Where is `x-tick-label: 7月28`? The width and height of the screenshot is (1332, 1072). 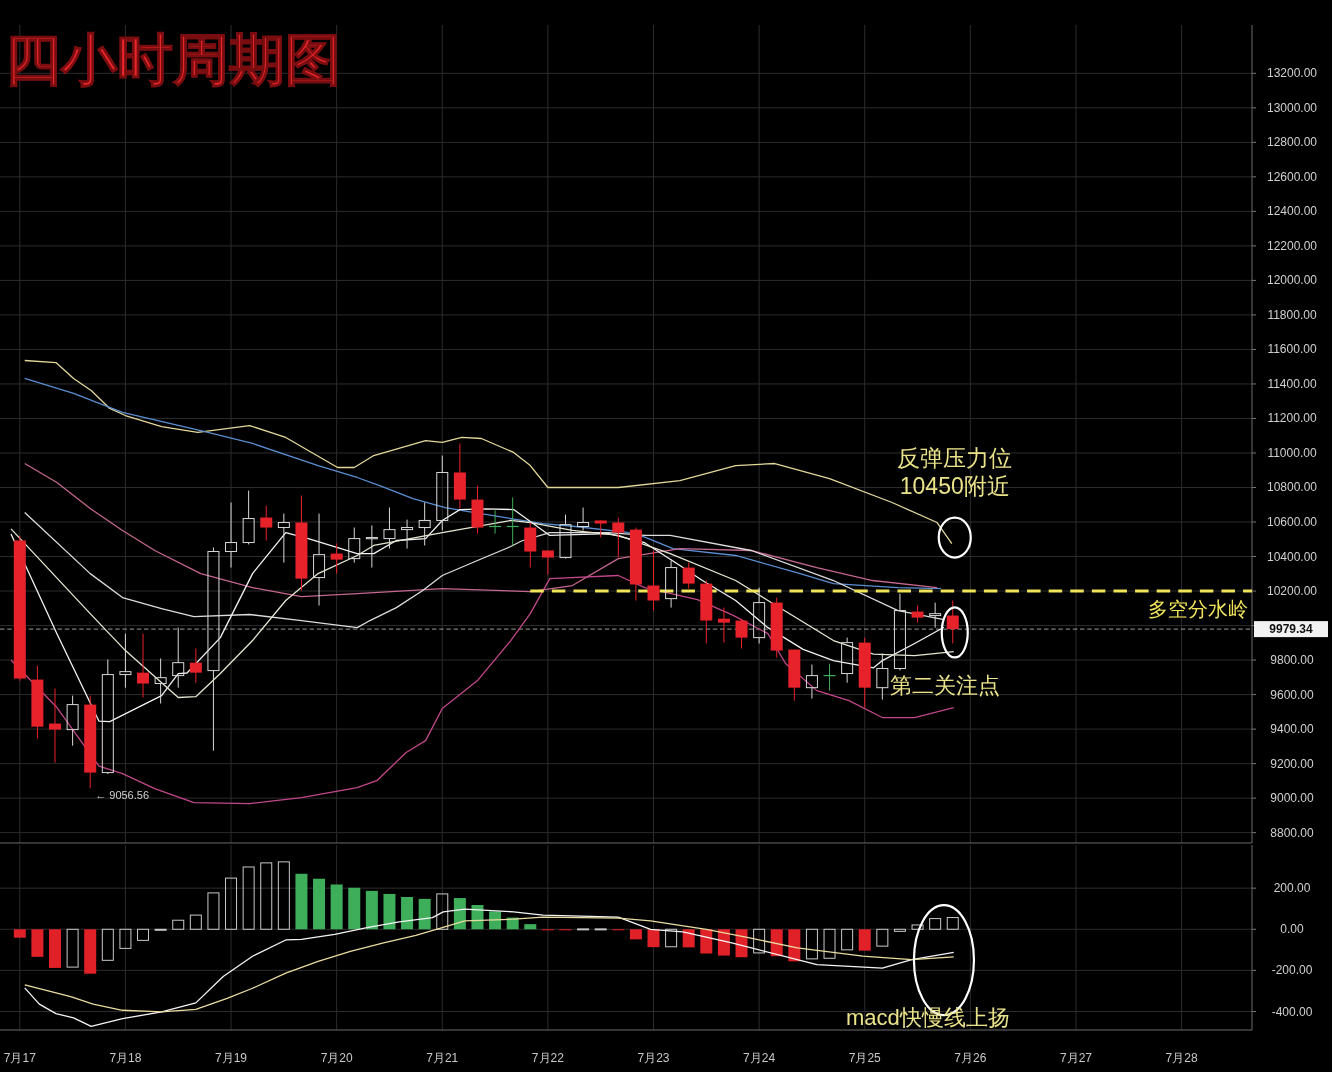 x-tick-label: 7月28 is located at coordinates (1181, 1058).